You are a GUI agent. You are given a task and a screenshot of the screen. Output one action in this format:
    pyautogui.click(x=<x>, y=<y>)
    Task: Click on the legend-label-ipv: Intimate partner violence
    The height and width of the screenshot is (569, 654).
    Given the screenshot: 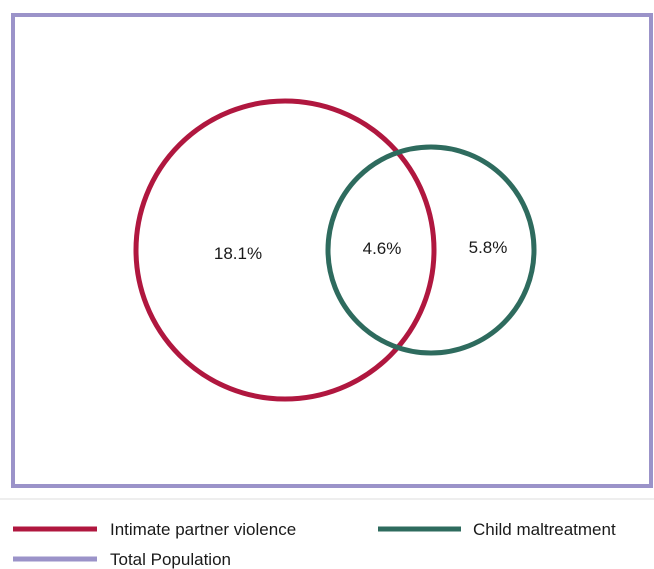 What is the action you would take?
    pyautogui.click(x=203, y=529)
    